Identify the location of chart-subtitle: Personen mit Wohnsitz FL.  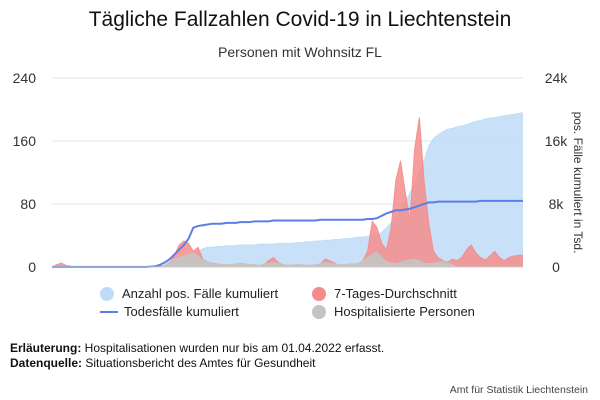
(300, 52).